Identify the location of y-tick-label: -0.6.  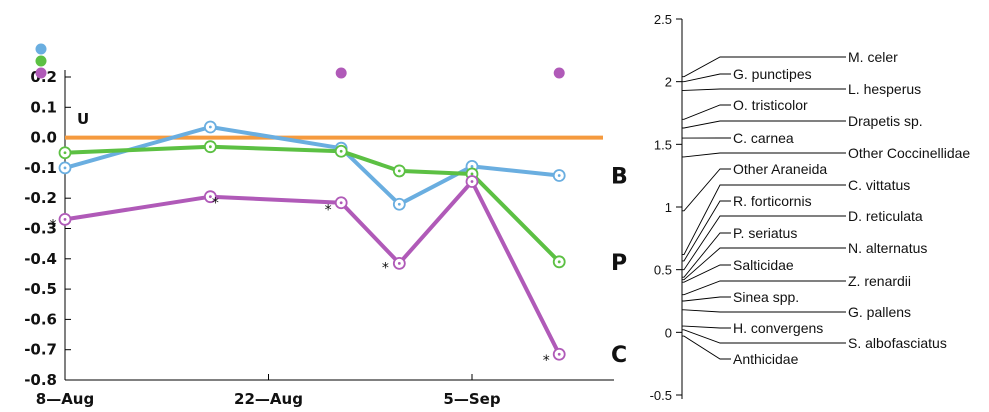
(40, 319).